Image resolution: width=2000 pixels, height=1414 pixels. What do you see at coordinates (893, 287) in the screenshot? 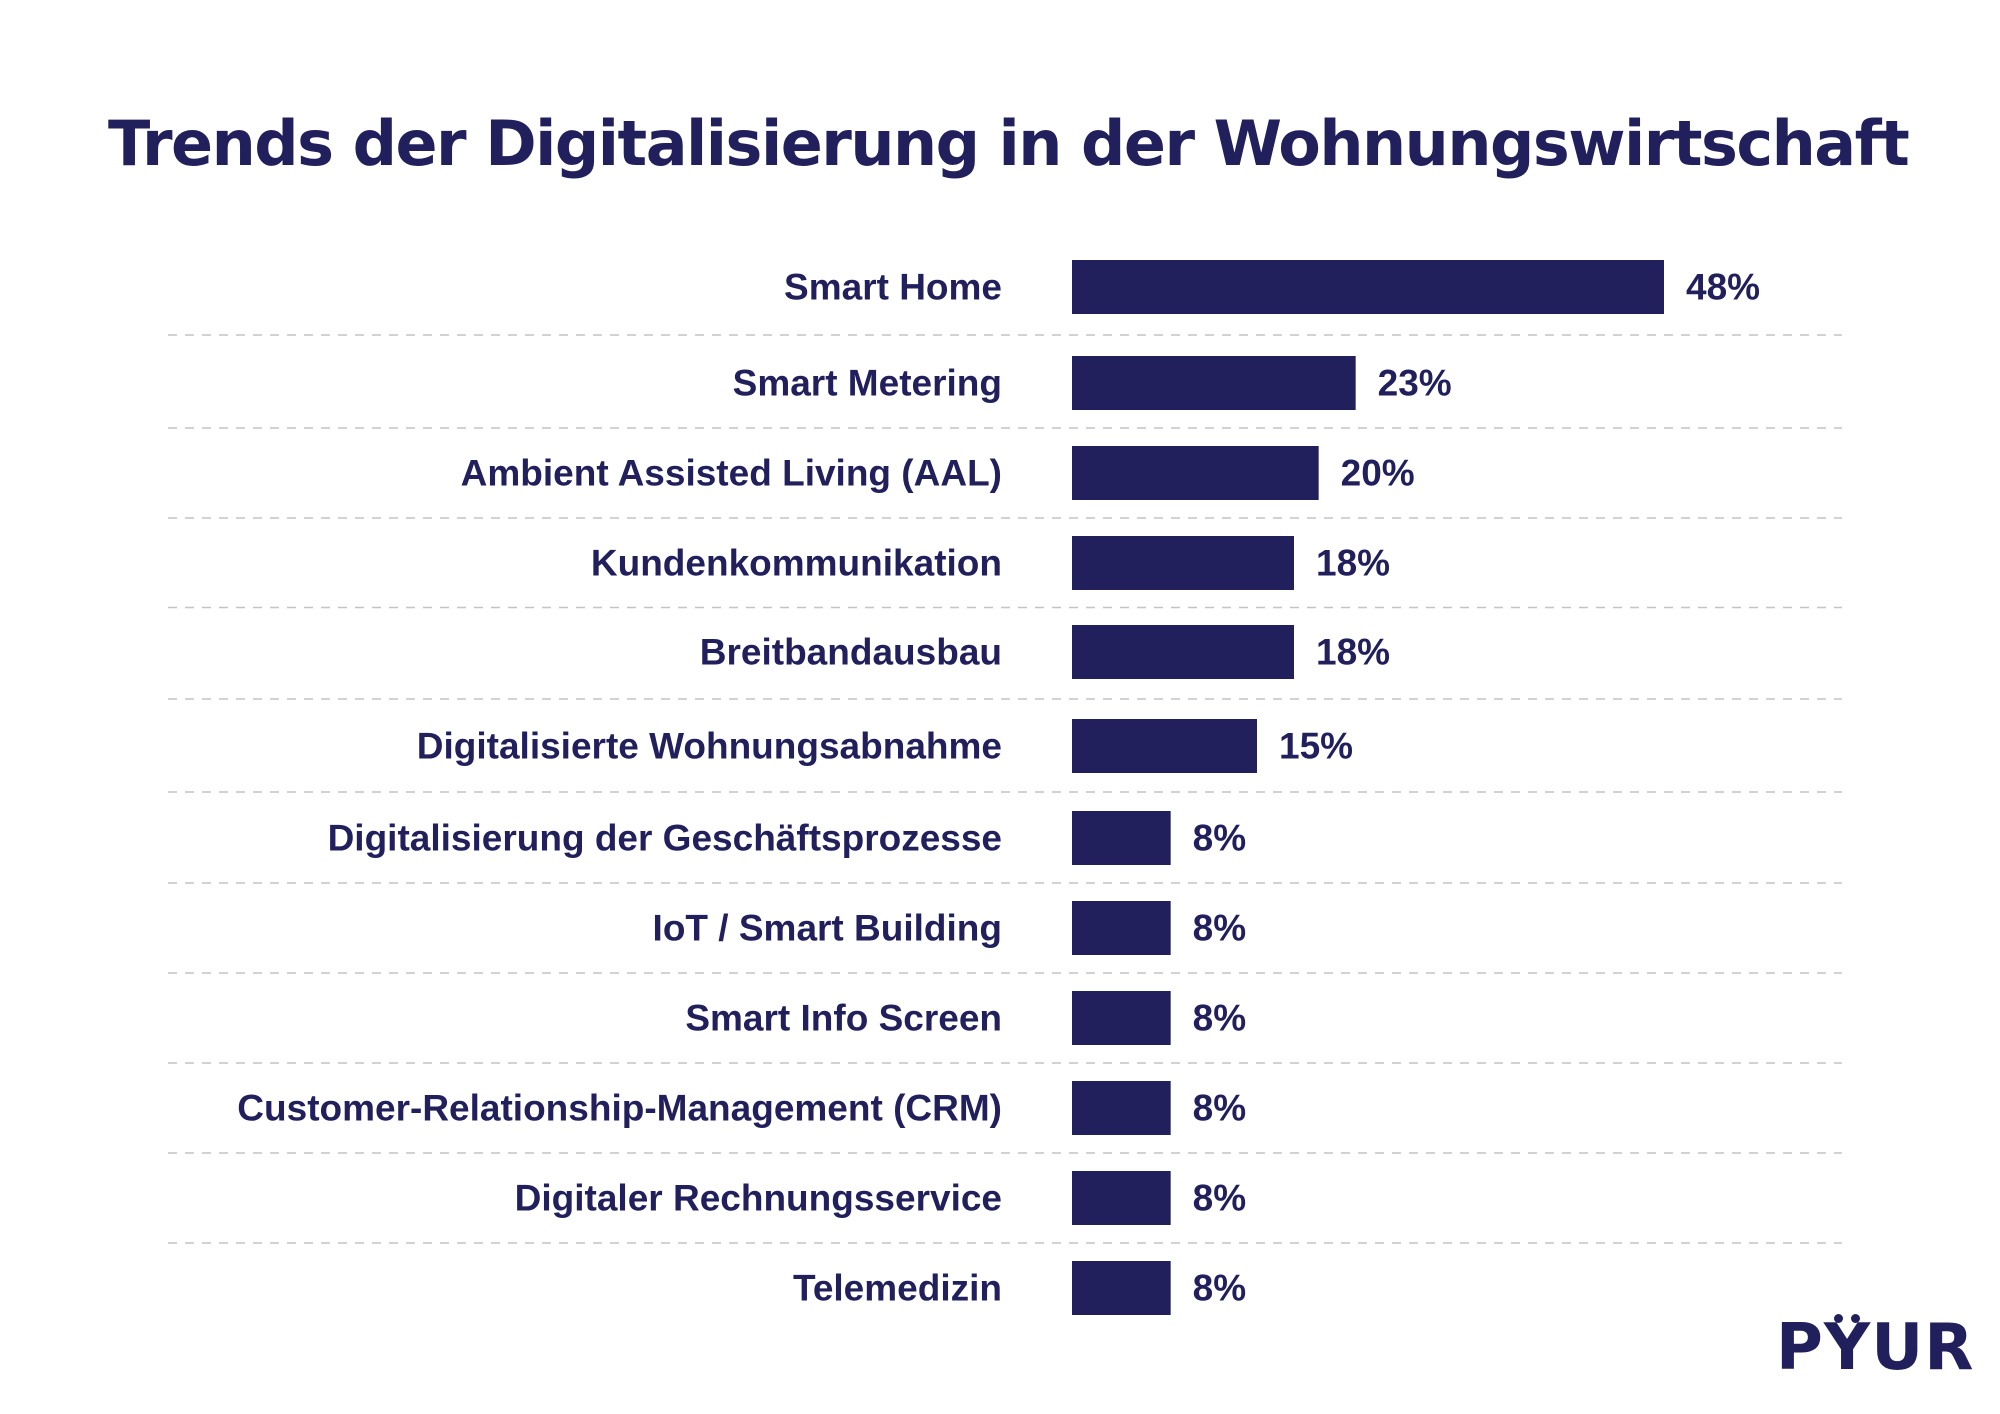
I see `category-label-0: Smart Home` at bounding box center [893, 287].